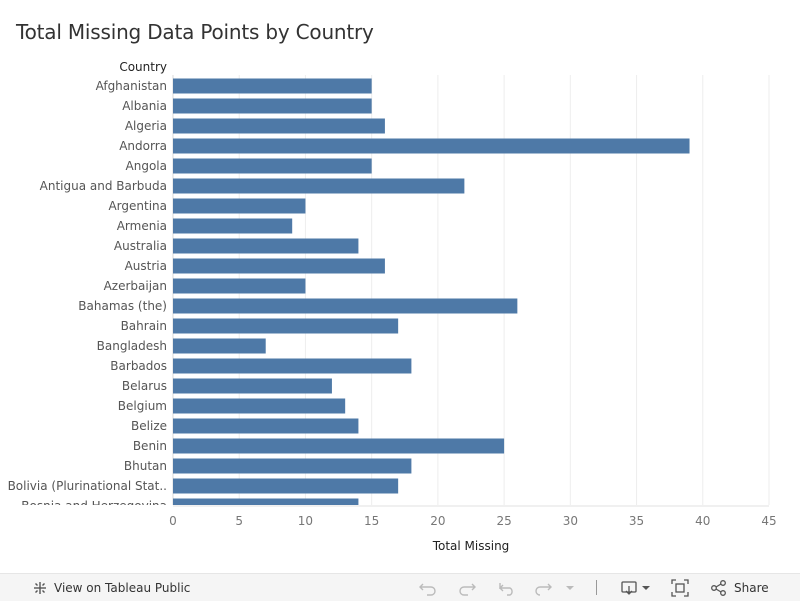 Image resolution: width=800 pixels, height=601 pixels. I want to click on category-label: Austria, so click(146, 266).